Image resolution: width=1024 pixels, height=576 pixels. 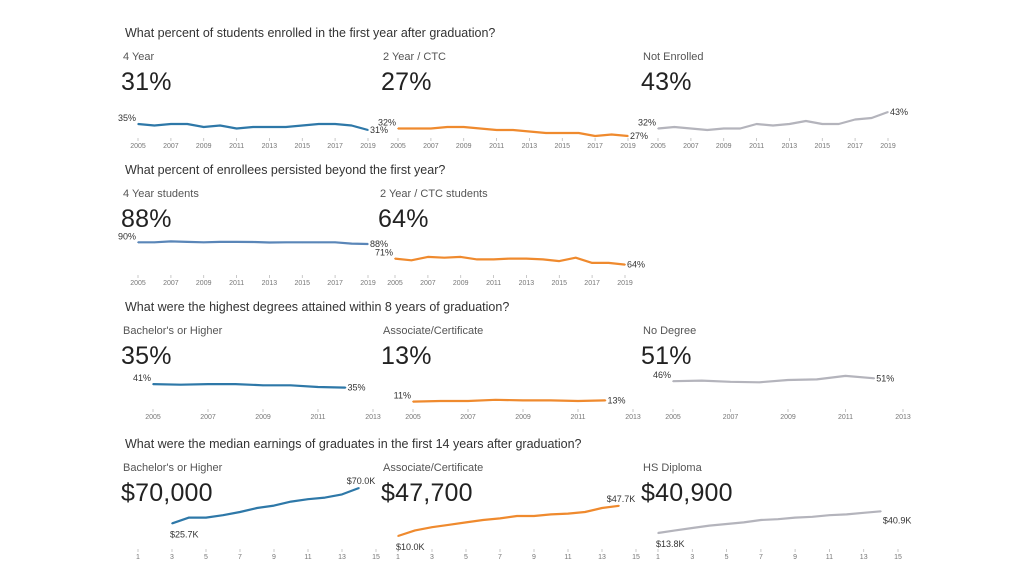 I want to click on start-value-label: $10.0K, so click(x=410, y=547).